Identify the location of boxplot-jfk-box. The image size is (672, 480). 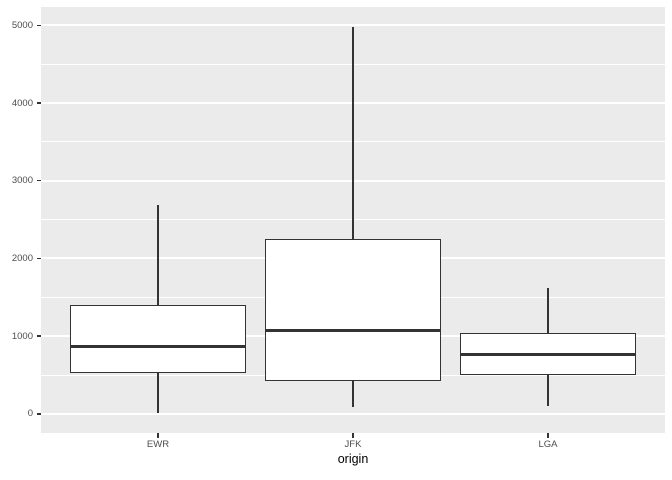
(353, 310).